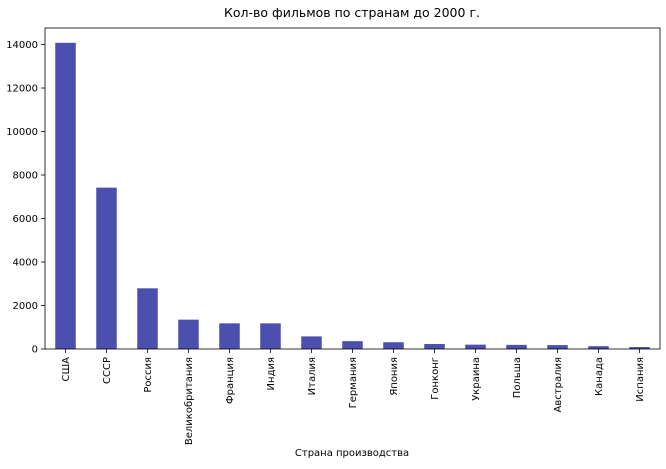  What do you see at coordinates (435, 378) in the screenshot?
I see `x-tick-label: Гонконг` at bounding box center [435, 378].